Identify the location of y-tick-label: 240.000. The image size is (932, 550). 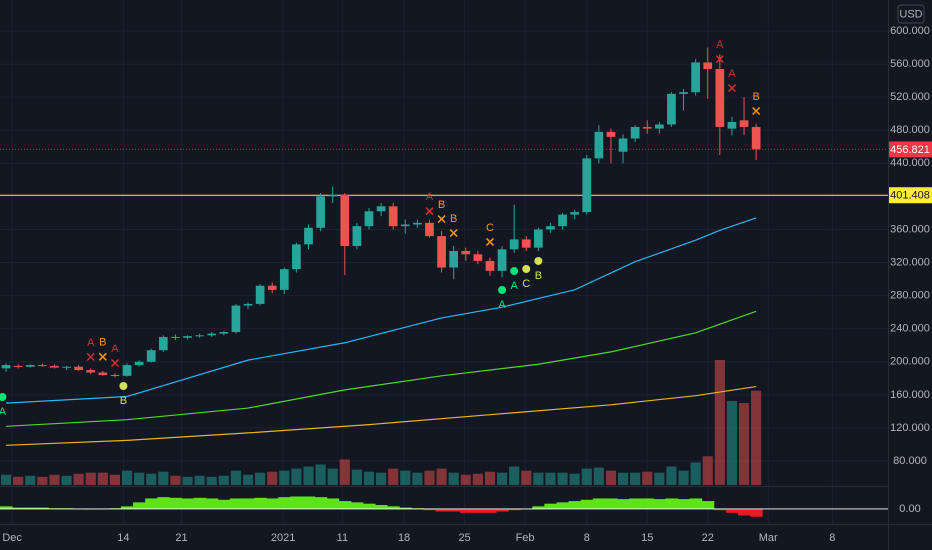
(910, 329).